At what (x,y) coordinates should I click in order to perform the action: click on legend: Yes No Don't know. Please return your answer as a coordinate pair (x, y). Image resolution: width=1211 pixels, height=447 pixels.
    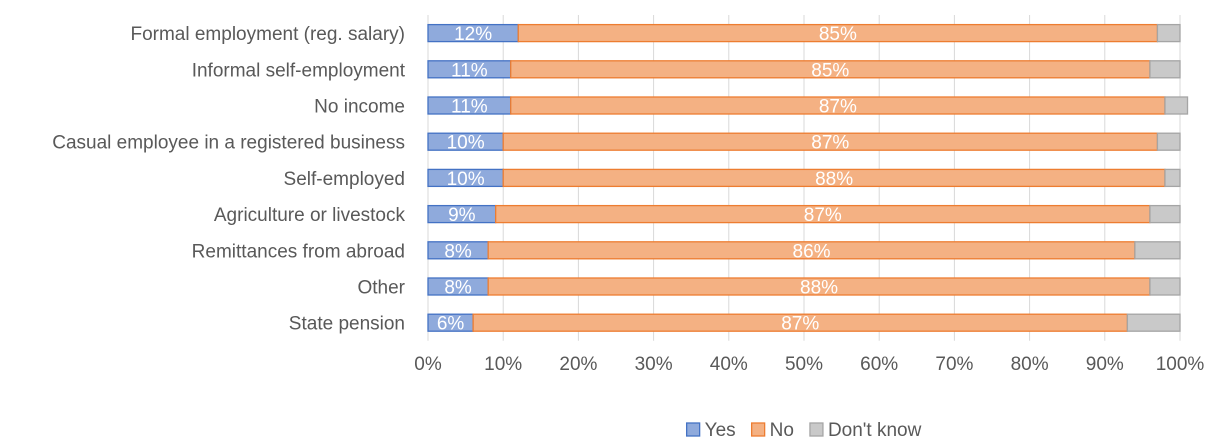
    Looking at the image, I should click on (803, 430).